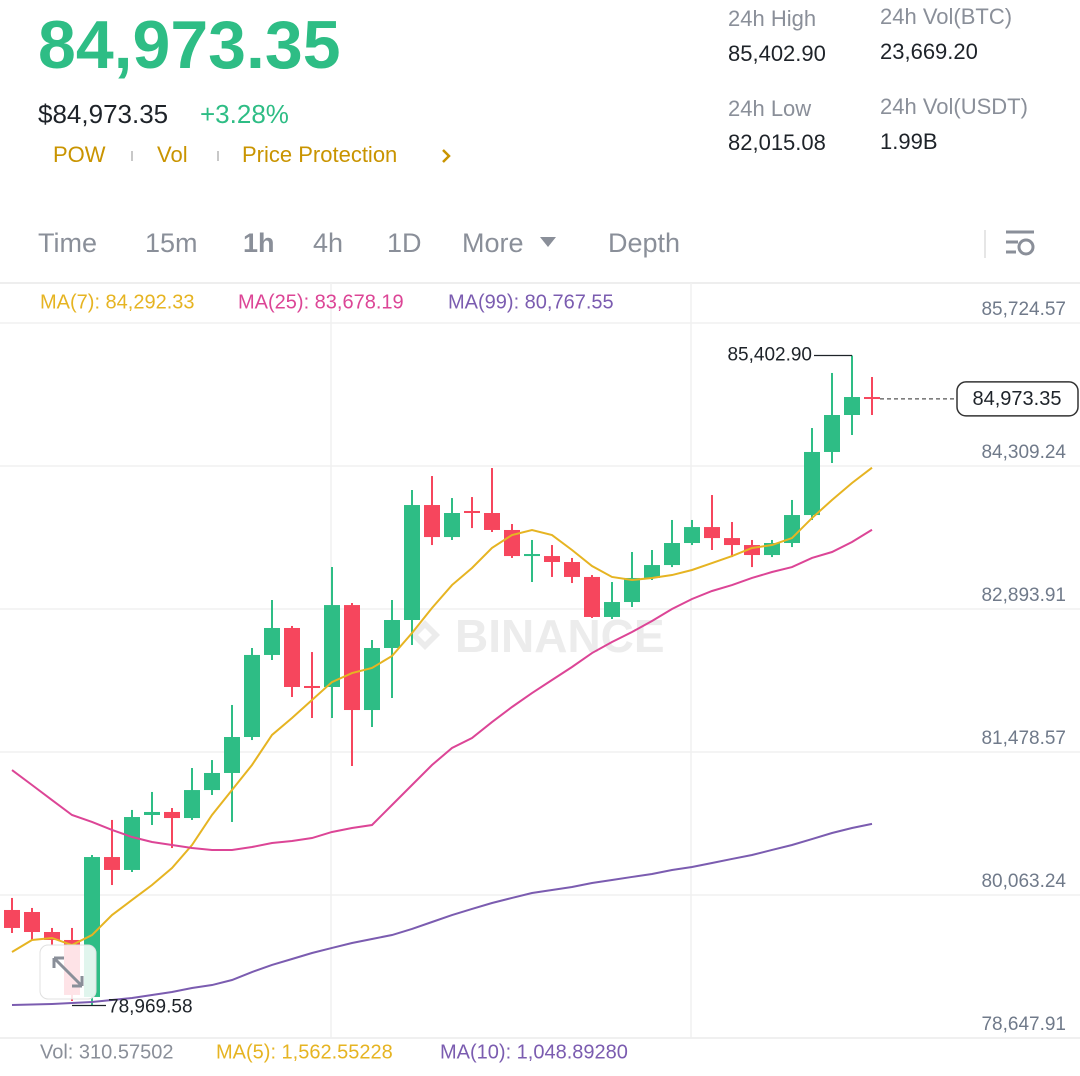 The image size is (1080, 1076). Describe the element at coordinates (446, 156) in the screenshot. I see `chevron-icon` at that location.